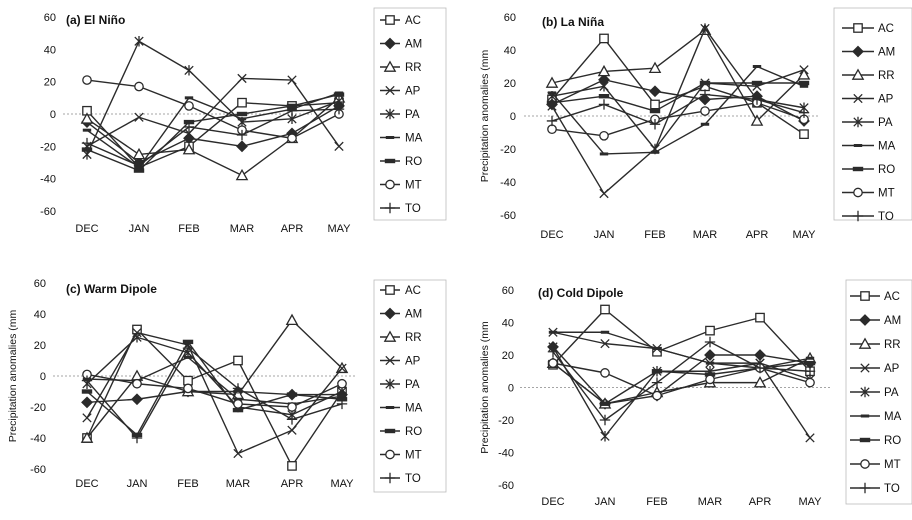 The width and height of the screenshot is (912, 520). I want to click on legend-entry: AM, so click(401, 314).